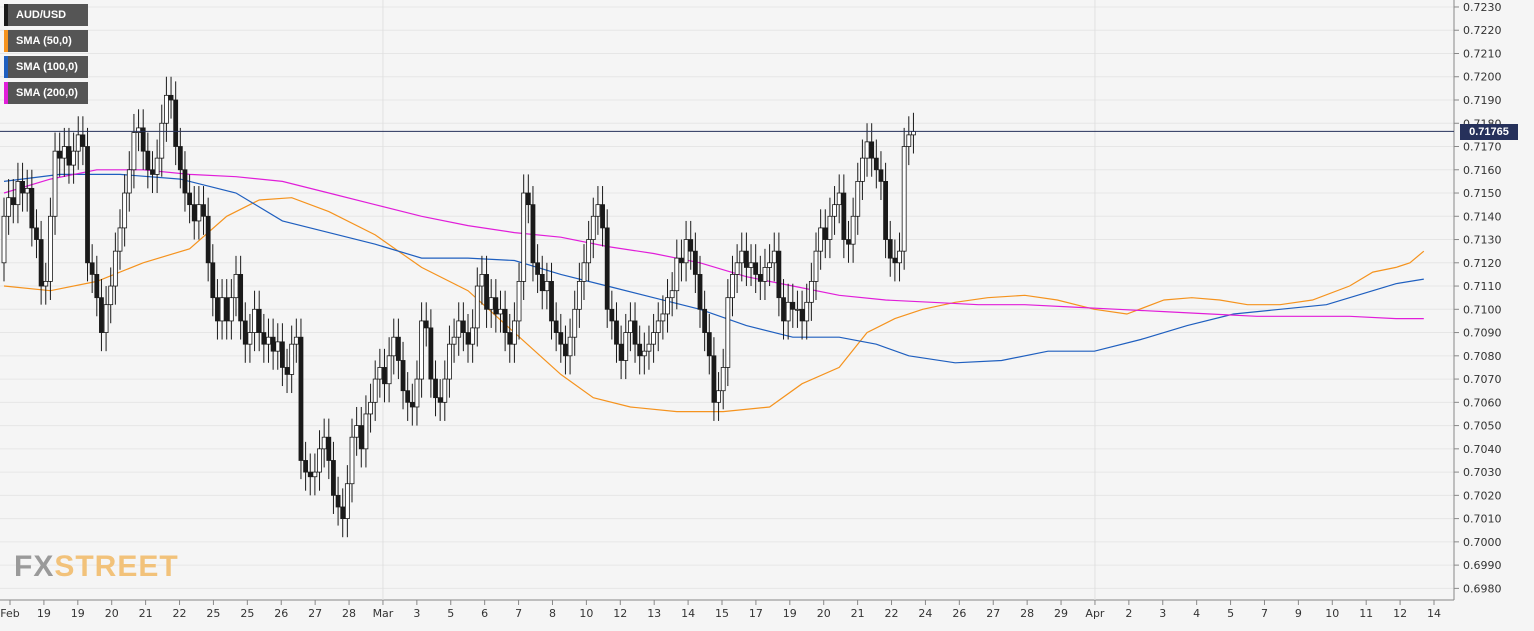  I want to click on y-tick-label: 0.7210, so click(1482, 53).